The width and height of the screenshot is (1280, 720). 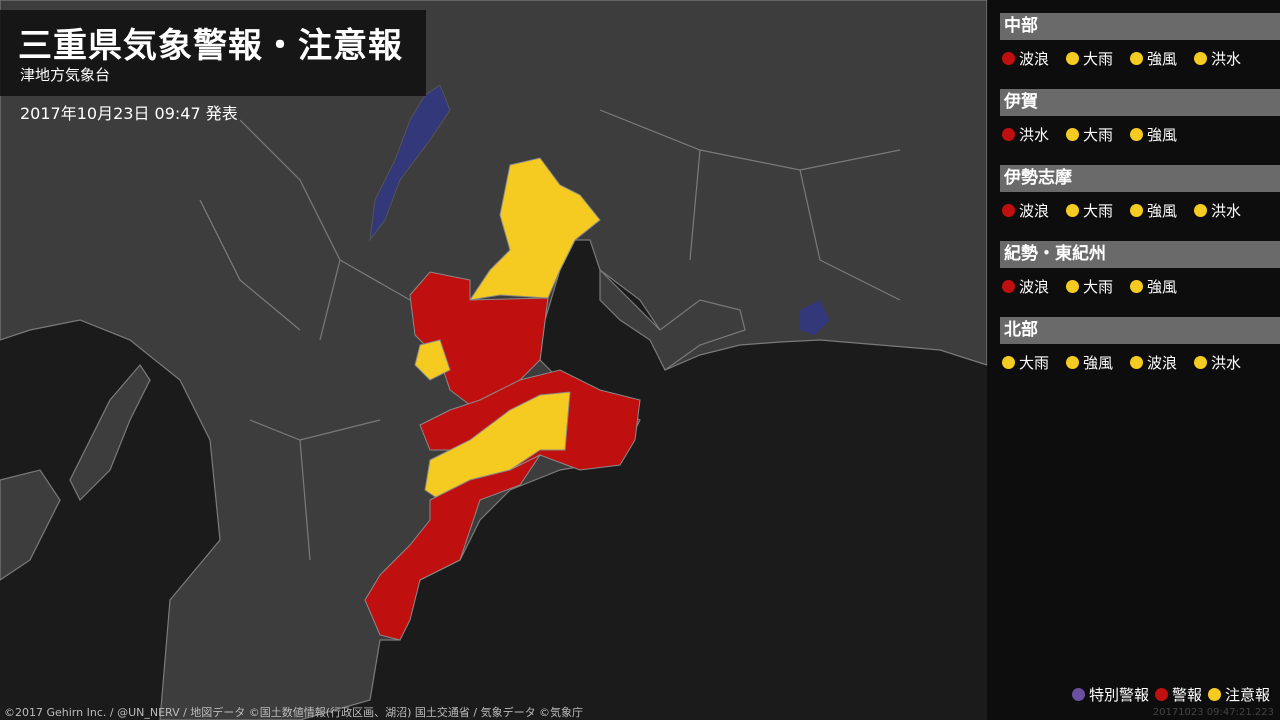 What do you see at coordinates (1140, 178) in the screenshot?
I see `area-name: 伊勢志摩` at bounding box center [1140, 178].